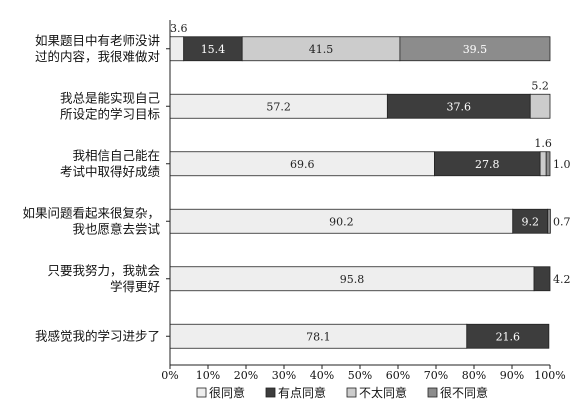 The height and width of the screenshot is (414, 577). Describe the element at coordinates (543, 143) in the screenshot. I see `data-label-3-3: 1.6` at that location.